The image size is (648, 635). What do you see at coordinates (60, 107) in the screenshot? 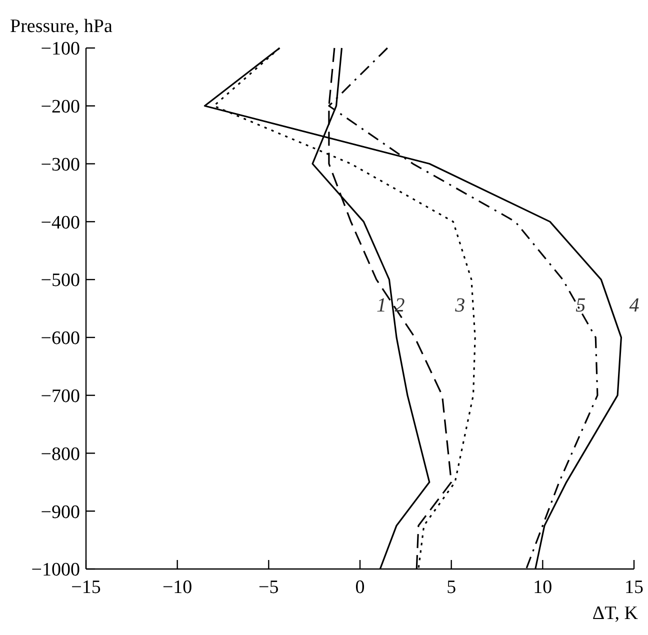
I see `y-tick-label: −200` at bounding box center [60, 107].